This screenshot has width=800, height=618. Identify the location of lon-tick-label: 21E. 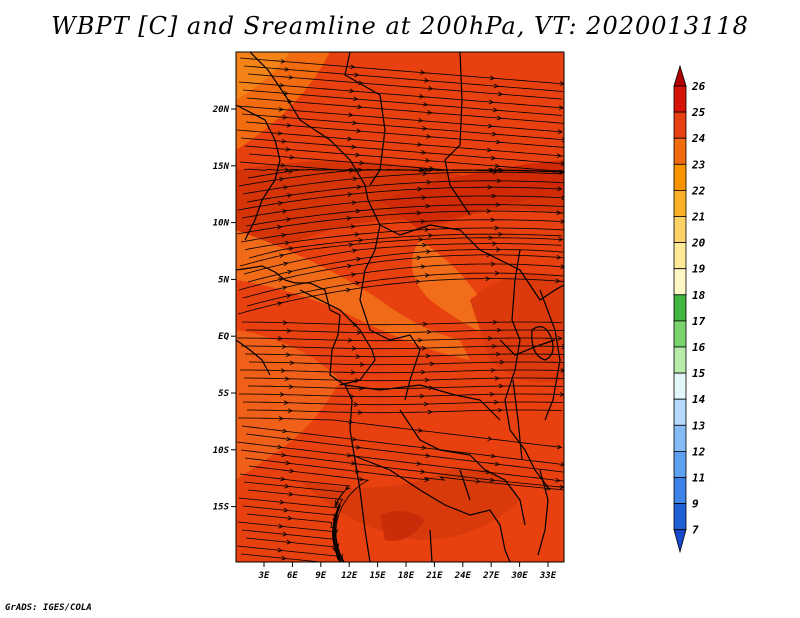
(434, 576).